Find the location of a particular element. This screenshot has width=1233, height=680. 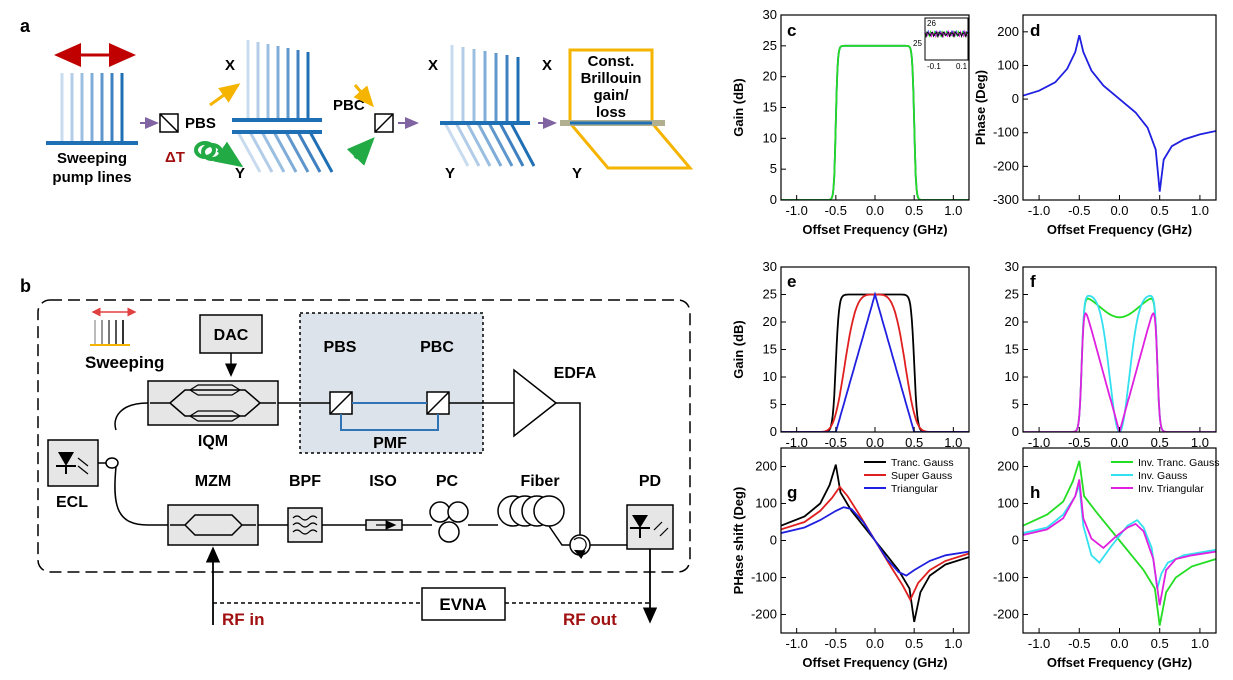

legend-label: Inv. Triangular is located at coordinates (1171, 489).